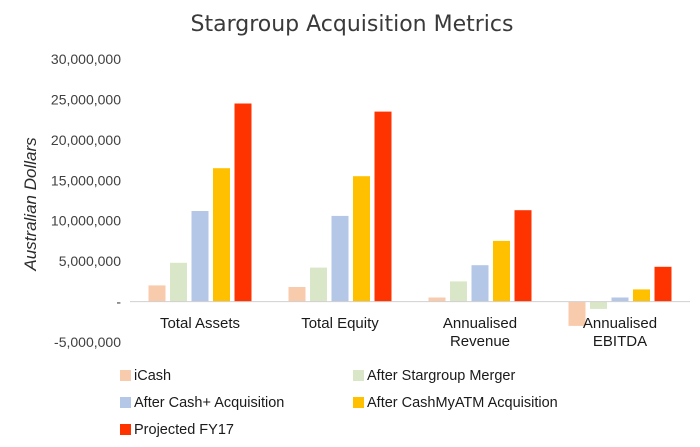 The width and height of the screenshot is (700, 447). What do you see at coordinates (200, 323) in the screenshot?
I see `x-tick-label: Total Assets` at bounding box center [200, 323].